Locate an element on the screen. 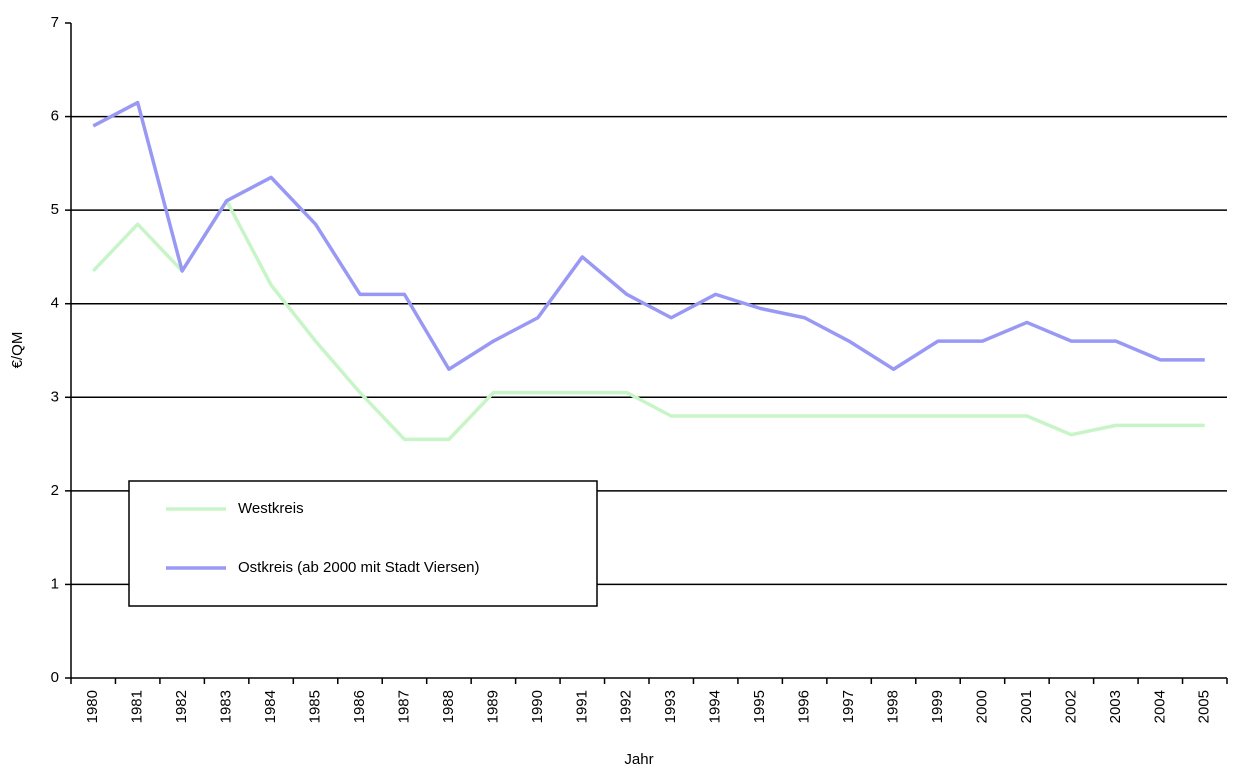 The width and height of the screenshot is (1233, 768). x-tick-label: 1982 is located at coordinates (181, 706).